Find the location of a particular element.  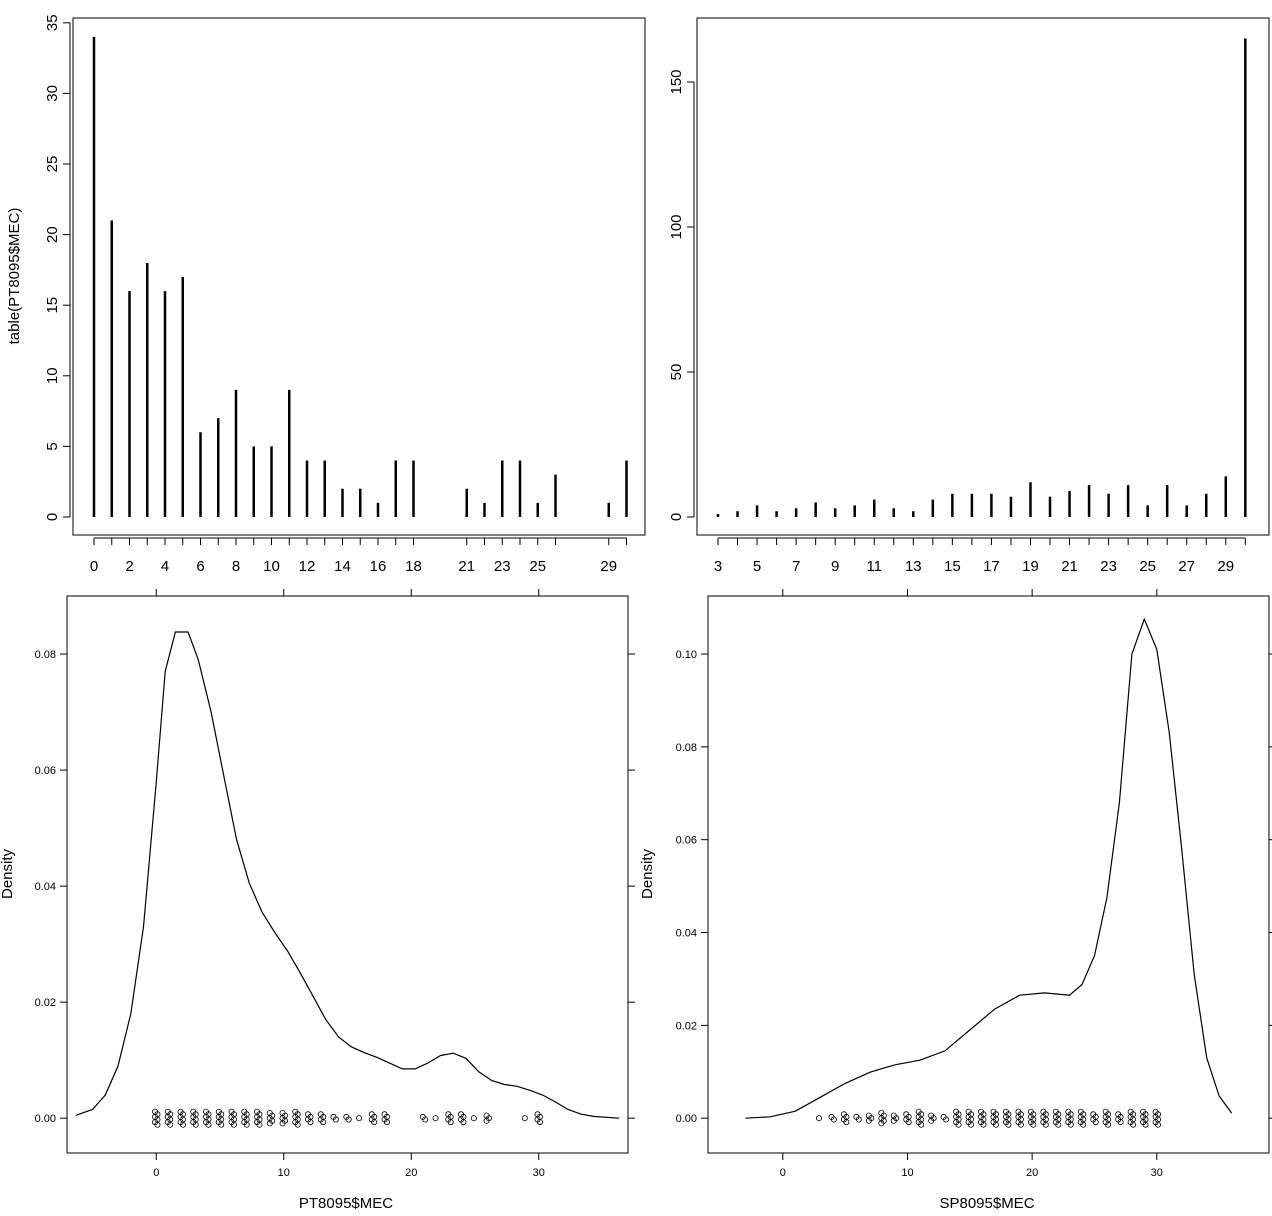

y-tick-label: 0.10 is located at coordinates (686, 655).